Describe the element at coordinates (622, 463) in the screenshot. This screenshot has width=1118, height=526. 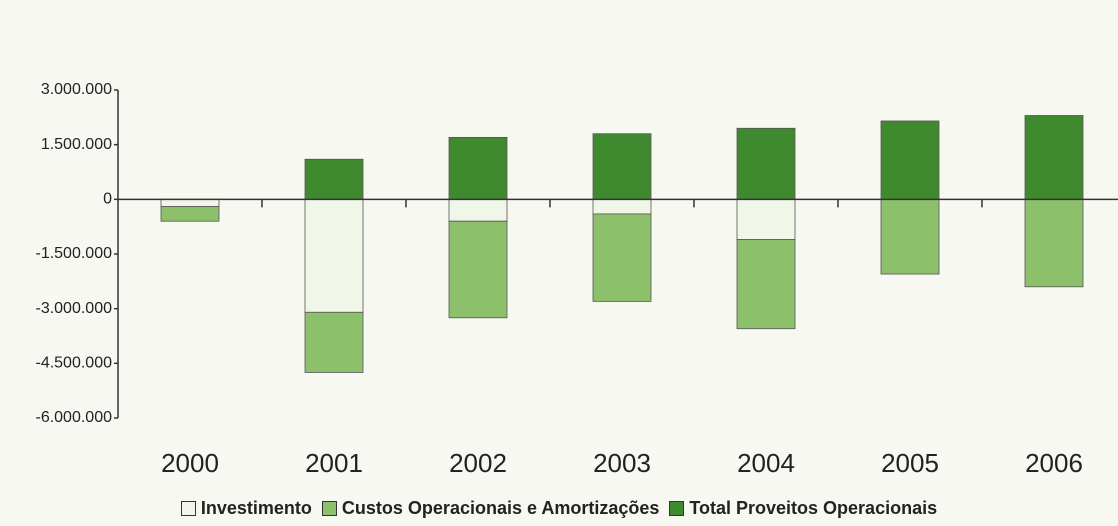
I see `x-tick-label: 2003` at that location.